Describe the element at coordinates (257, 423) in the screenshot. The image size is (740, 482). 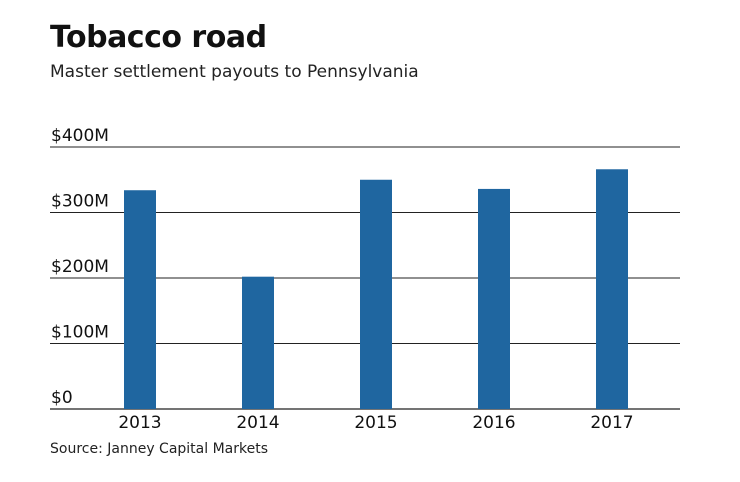
I see `x-tick-label: 2014` at that location.